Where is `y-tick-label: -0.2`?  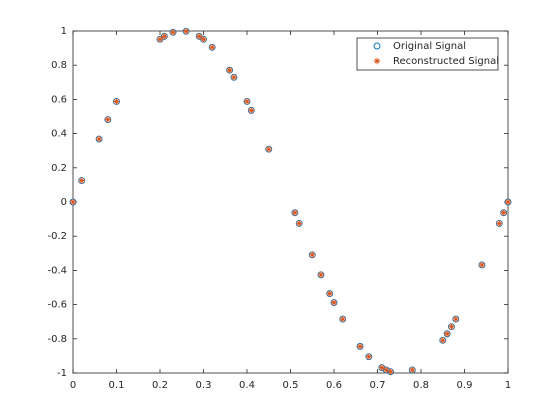 y-tick-label: -0.2 is located at coordinates (57, 236).